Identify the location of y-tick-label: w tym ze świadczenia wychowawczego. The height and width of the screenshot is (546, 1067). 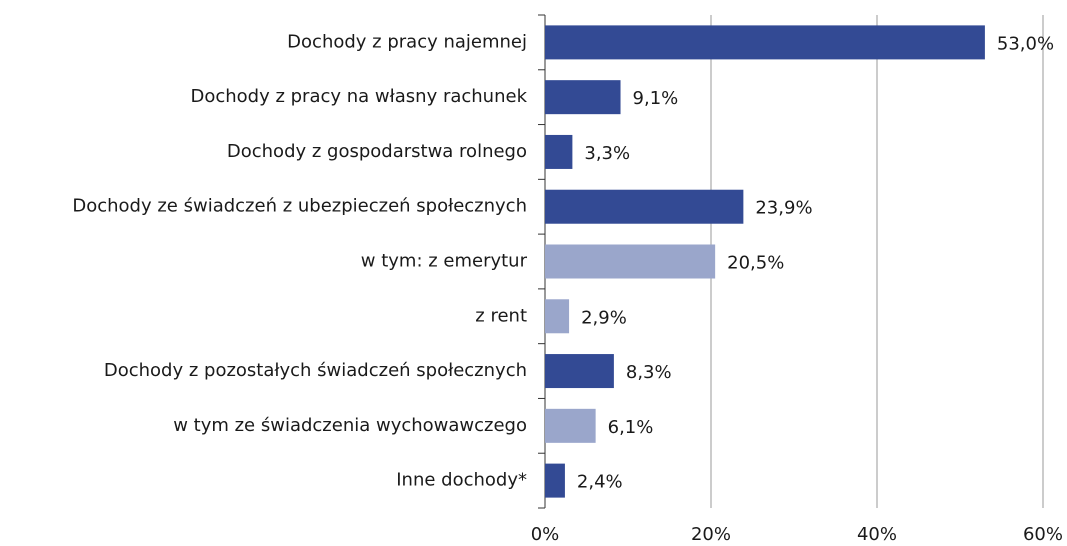
(350, 425).